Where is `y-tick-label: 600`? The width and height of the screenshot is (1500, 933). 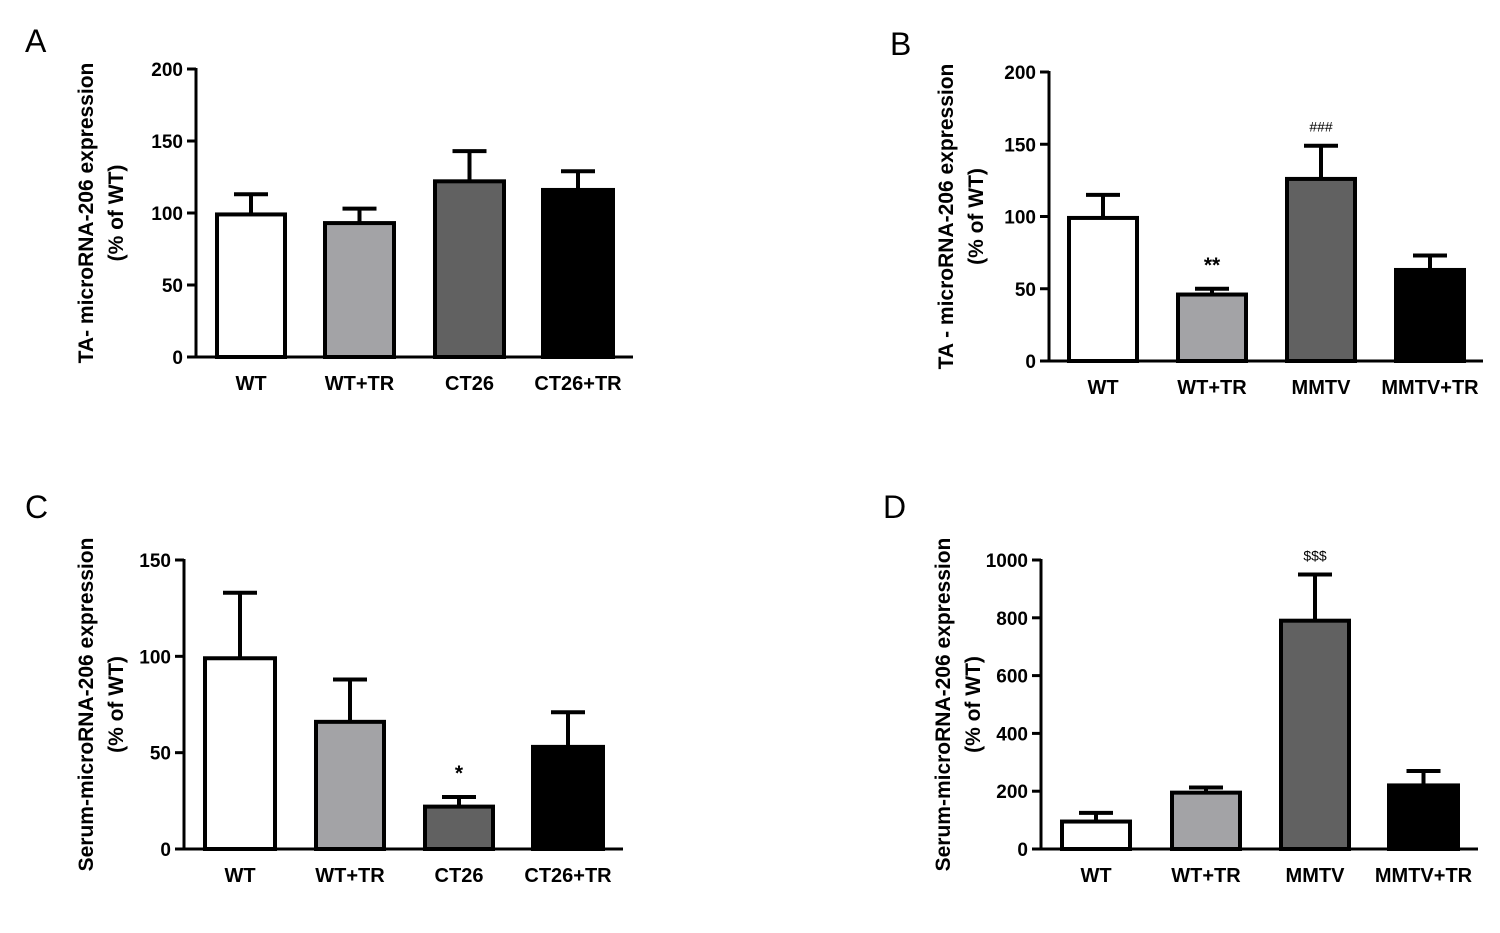 y-tick-label: 600 is located at coordinates (1012, 677).